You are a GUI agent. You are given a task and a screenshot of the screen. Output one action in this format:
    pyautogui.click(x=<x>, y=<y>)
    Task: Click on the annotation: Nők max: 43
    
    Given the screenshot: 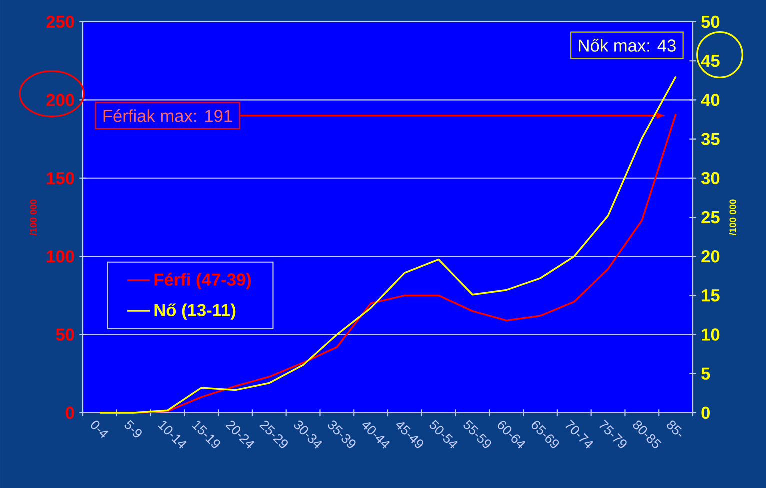 What is the action you would take?
    pyautogui.click(x=627, y=45)
    